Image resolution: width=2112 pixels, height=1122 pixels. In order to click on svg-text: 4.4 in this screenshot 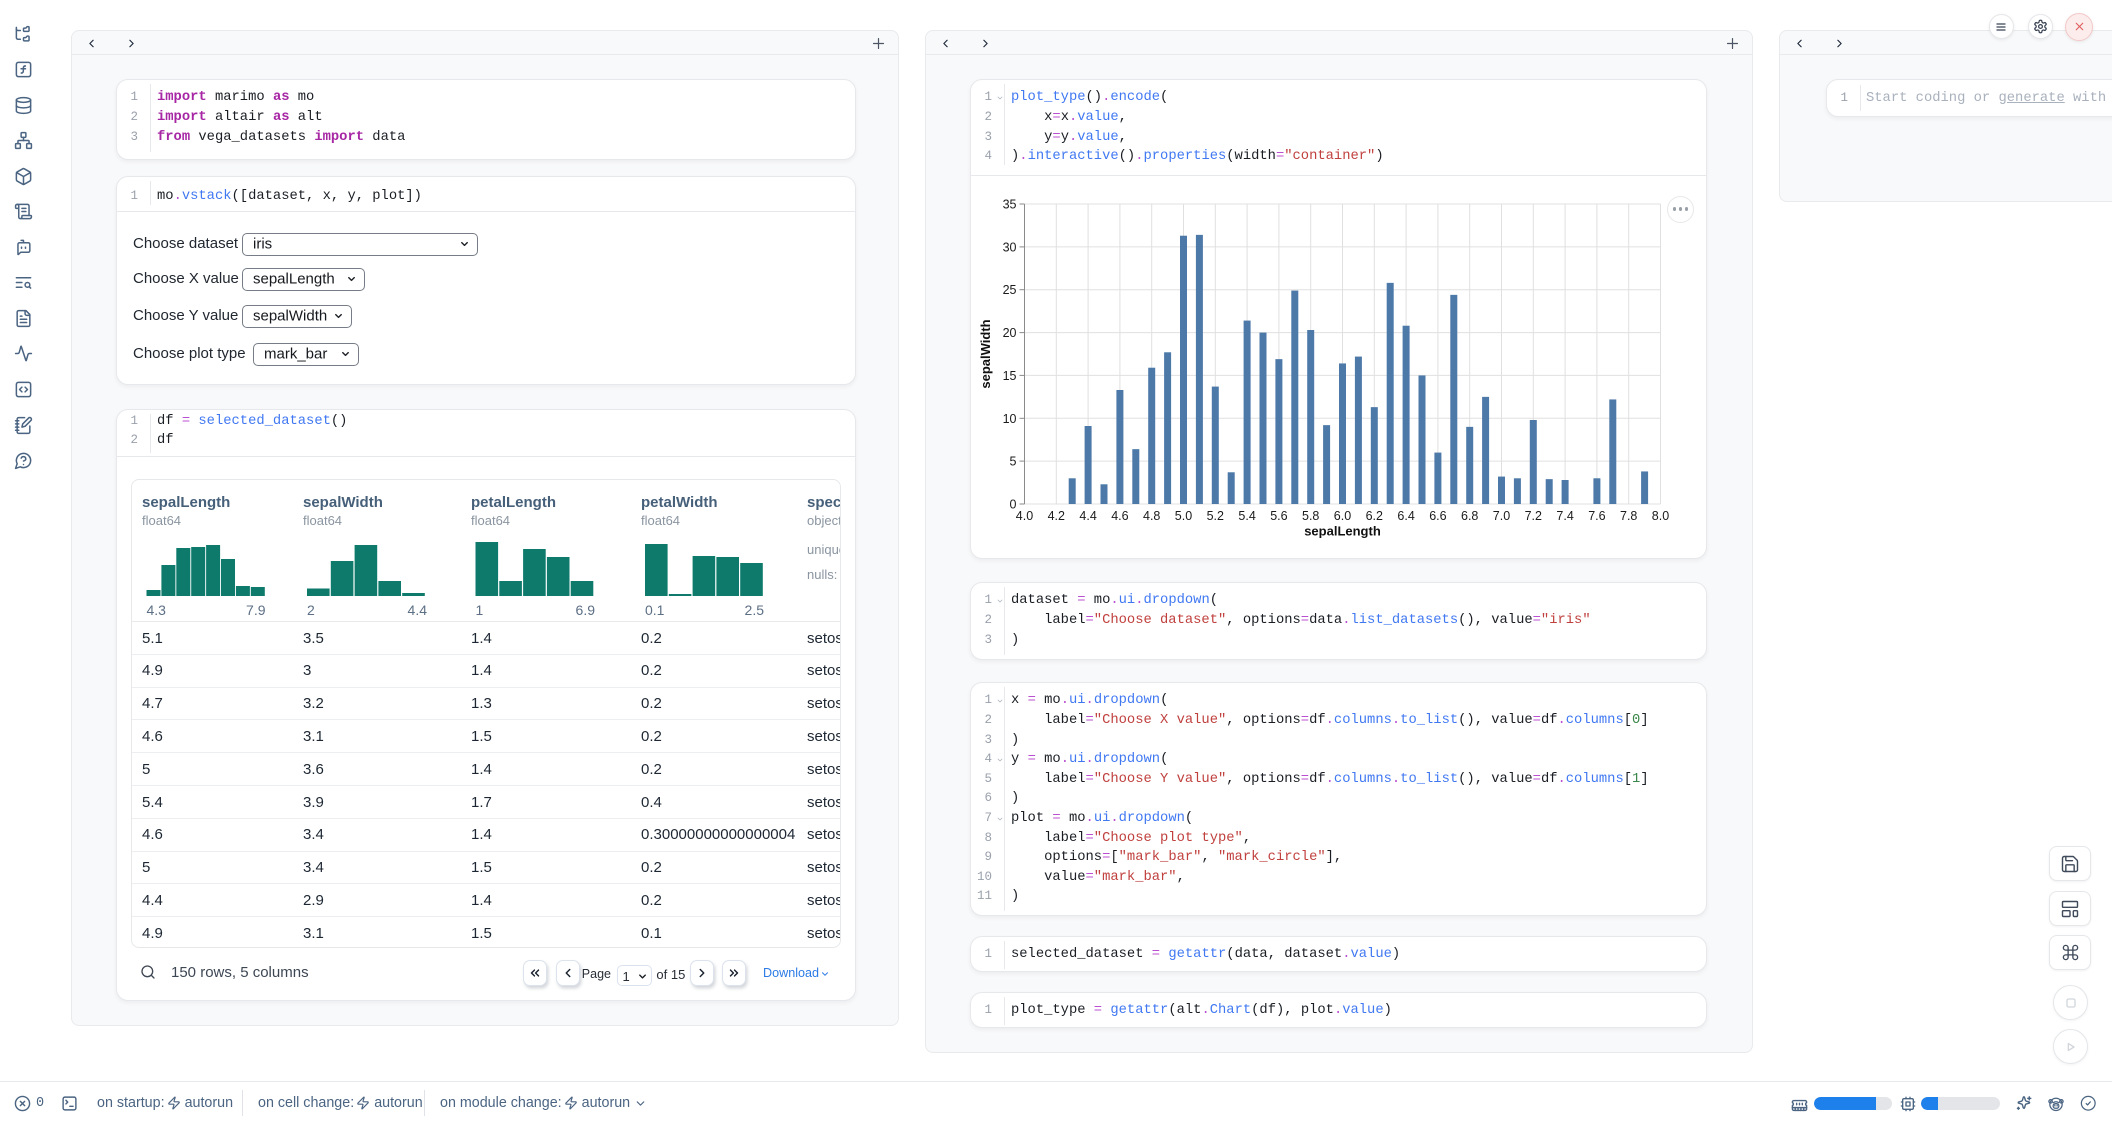, I will do `click(1087, 516)`.